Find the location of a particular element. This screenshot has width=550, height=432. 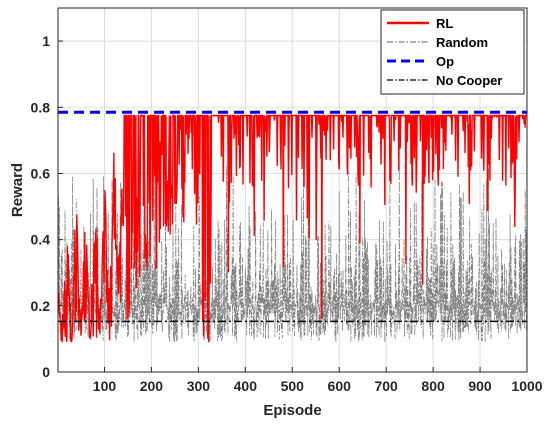

x-tick-label: 400 is located at coordinates (246, 386).